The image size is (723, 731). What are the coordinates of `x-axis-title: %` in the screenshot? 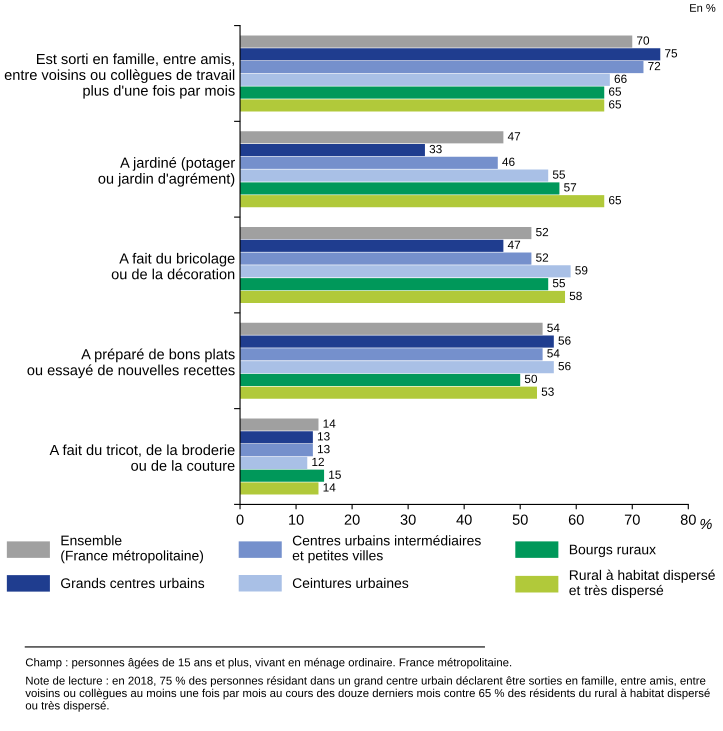 It's located at (706, 524).